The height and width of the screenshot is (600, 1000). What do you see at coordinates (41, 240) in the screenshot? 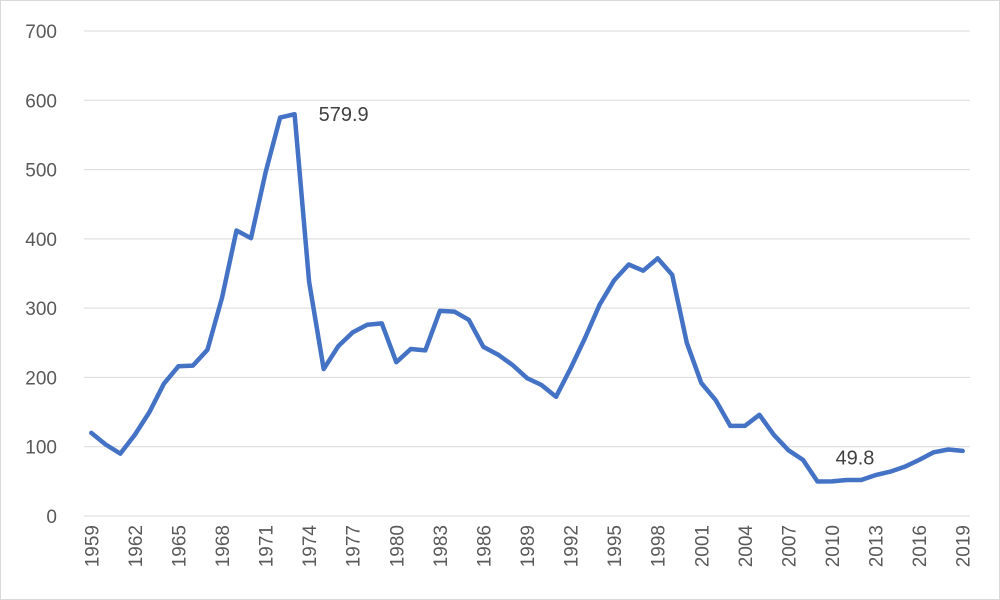
I see `y-tick-label: 400` at bounding box center [41, 240].